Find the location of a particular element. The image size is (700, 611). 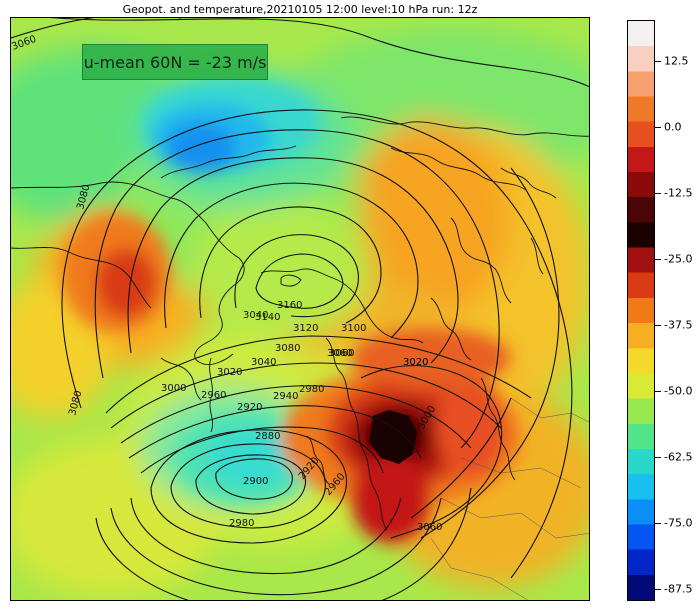

country-borders is located at coordinates (509, 498).